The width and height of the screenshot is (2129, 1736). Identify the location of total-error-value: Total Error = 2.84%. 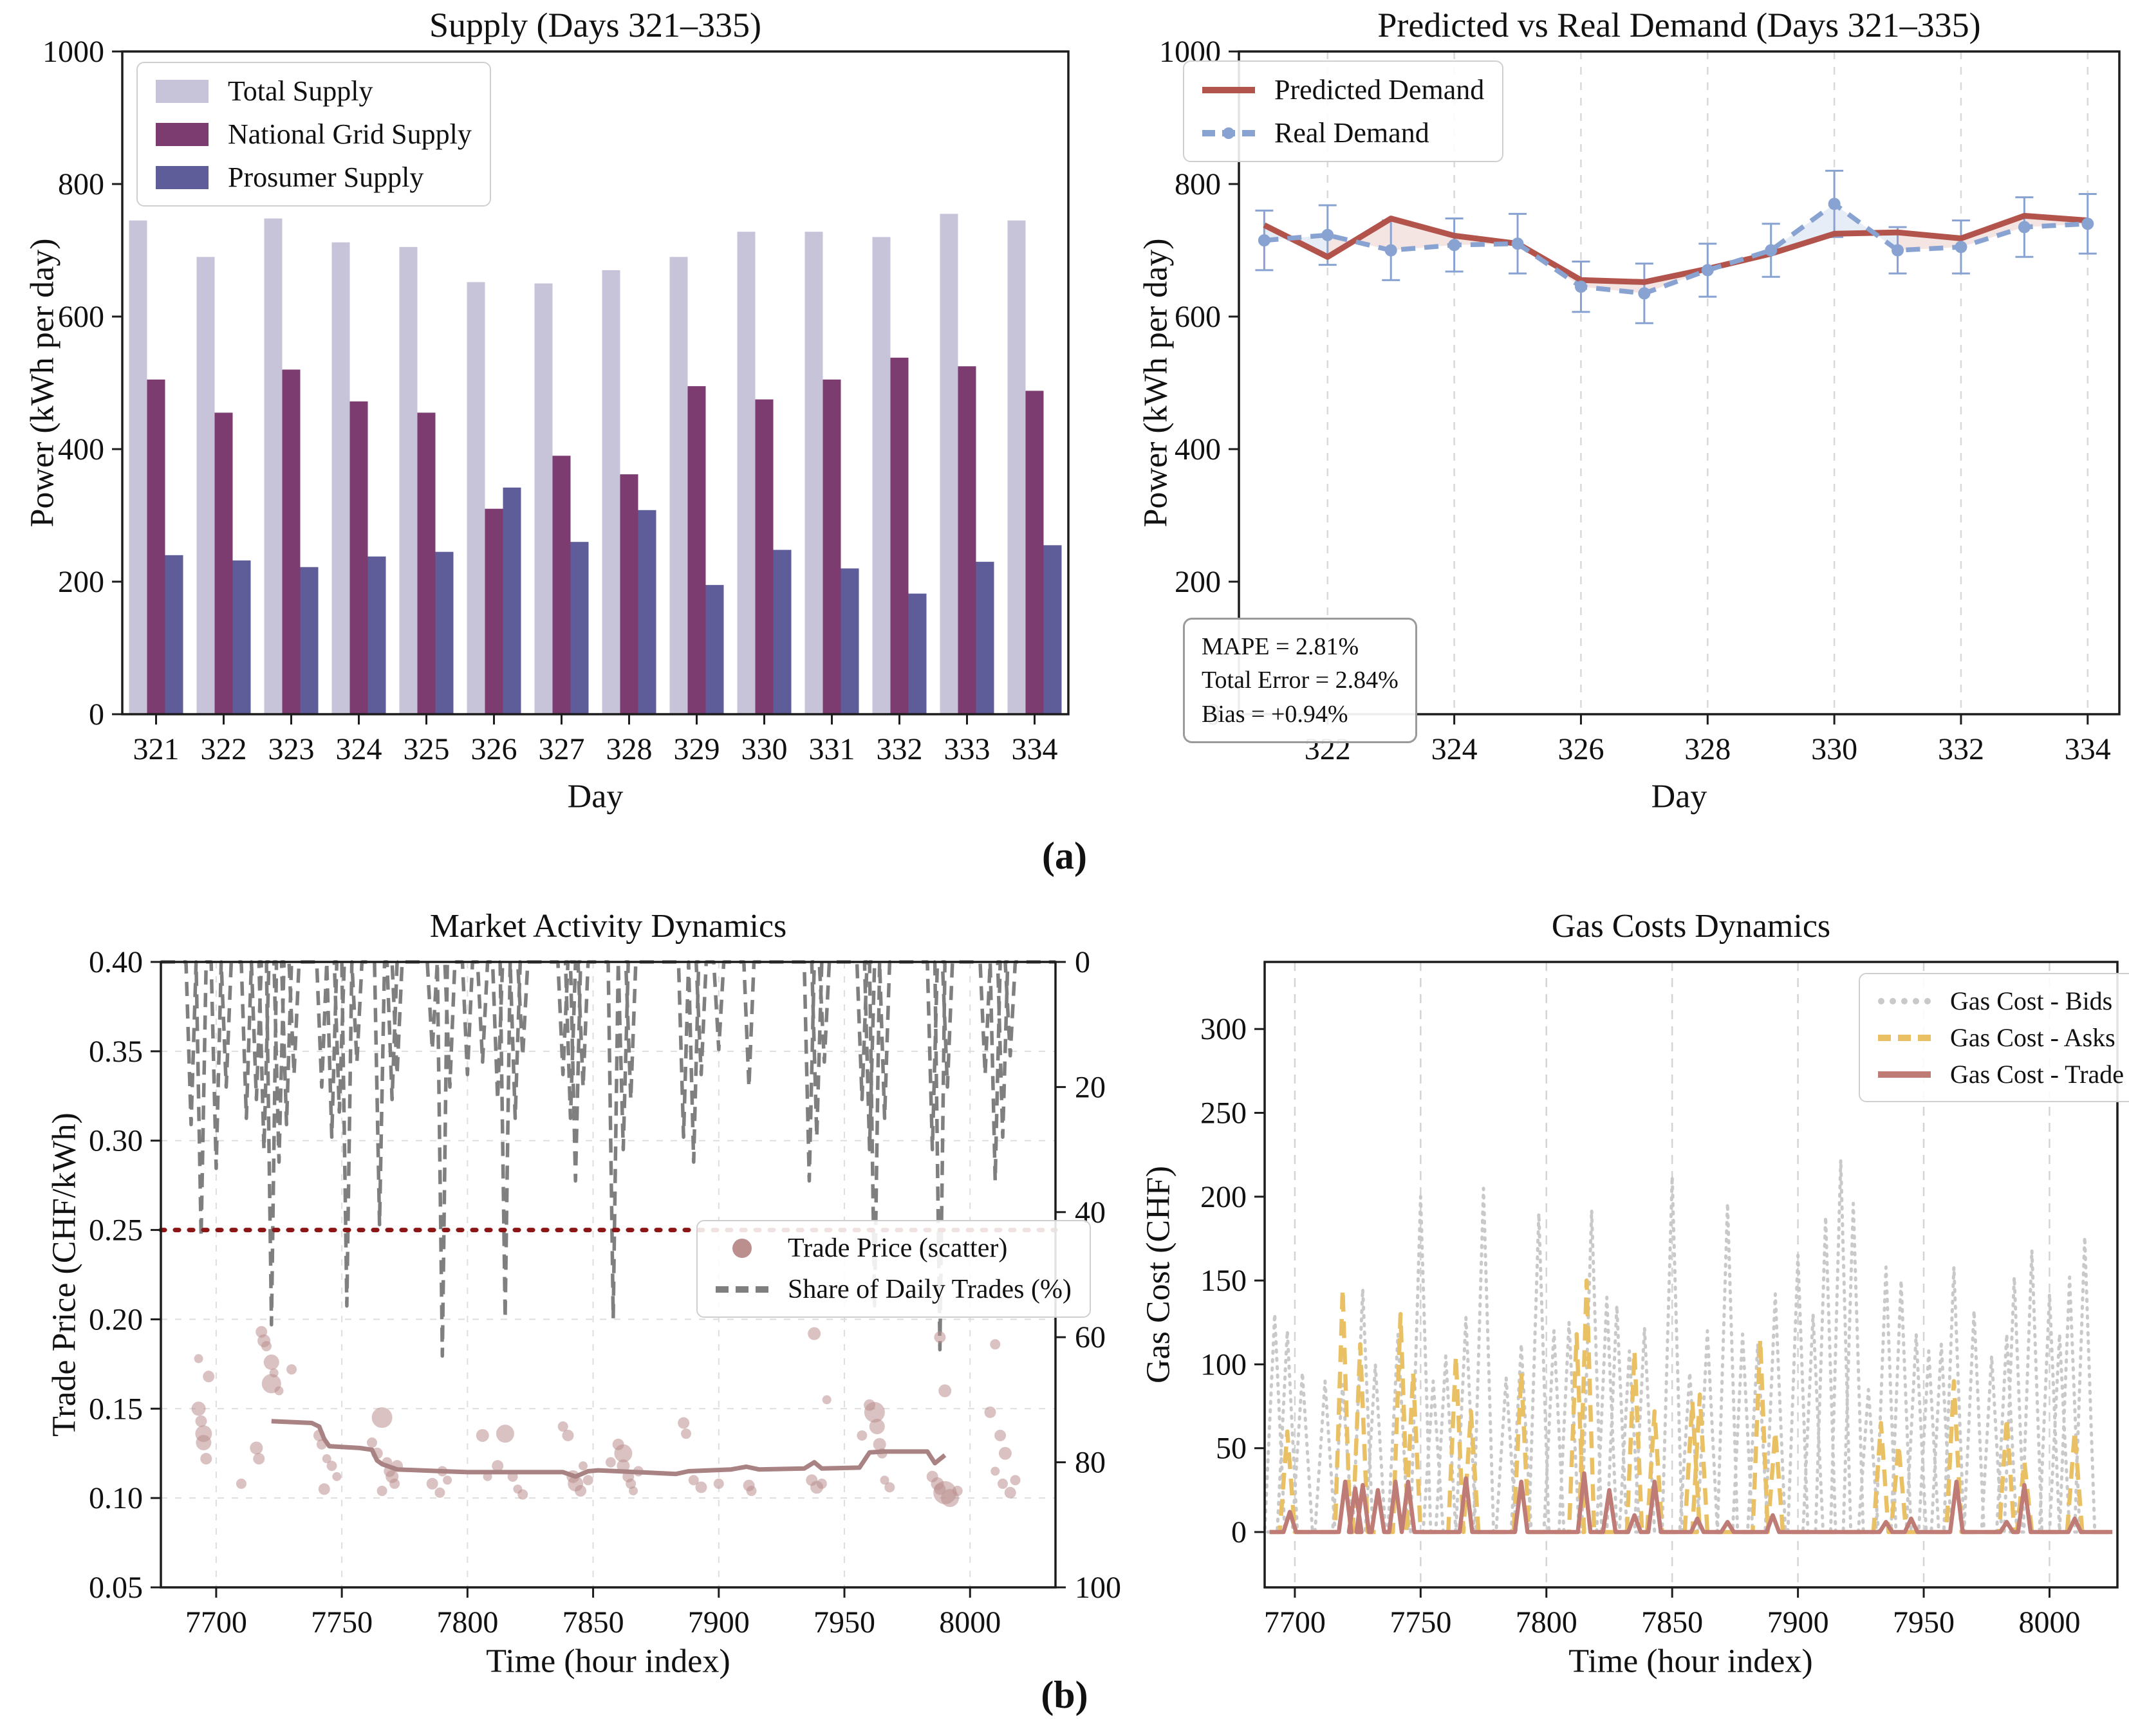
(1300, 680).